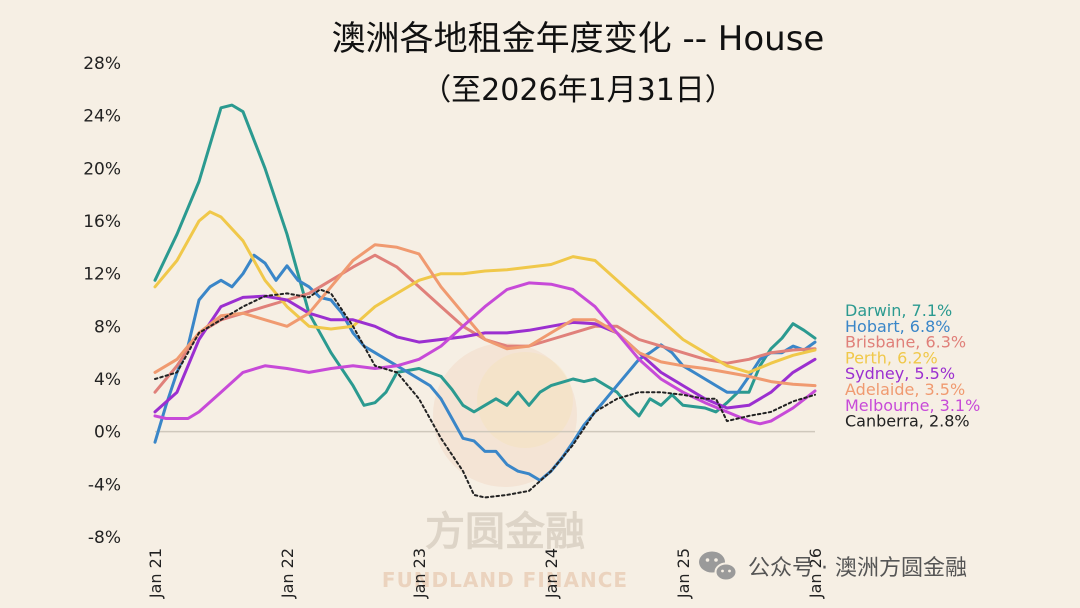 The width and height of the screenshot is (1080, 608). What do you see at coordinates (104, 485) in the screenshot?
I see `y-tick-label: -4%` at bounding box center [104, 485].